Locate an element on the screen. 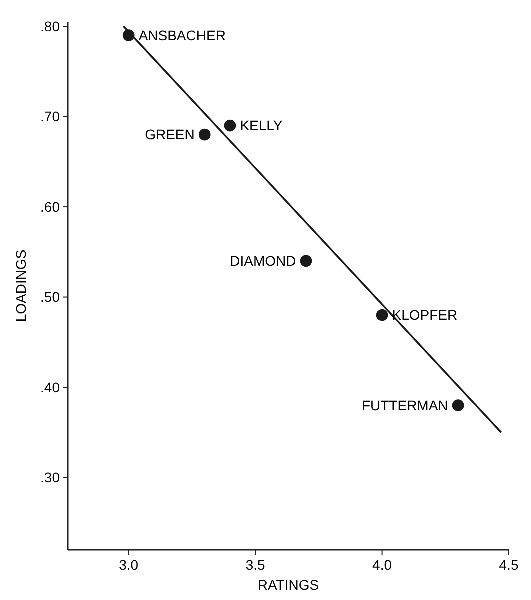 The width and height of the screenshot is (531, 600). y-tick-label: .50 is located at coordinates (50, 297).